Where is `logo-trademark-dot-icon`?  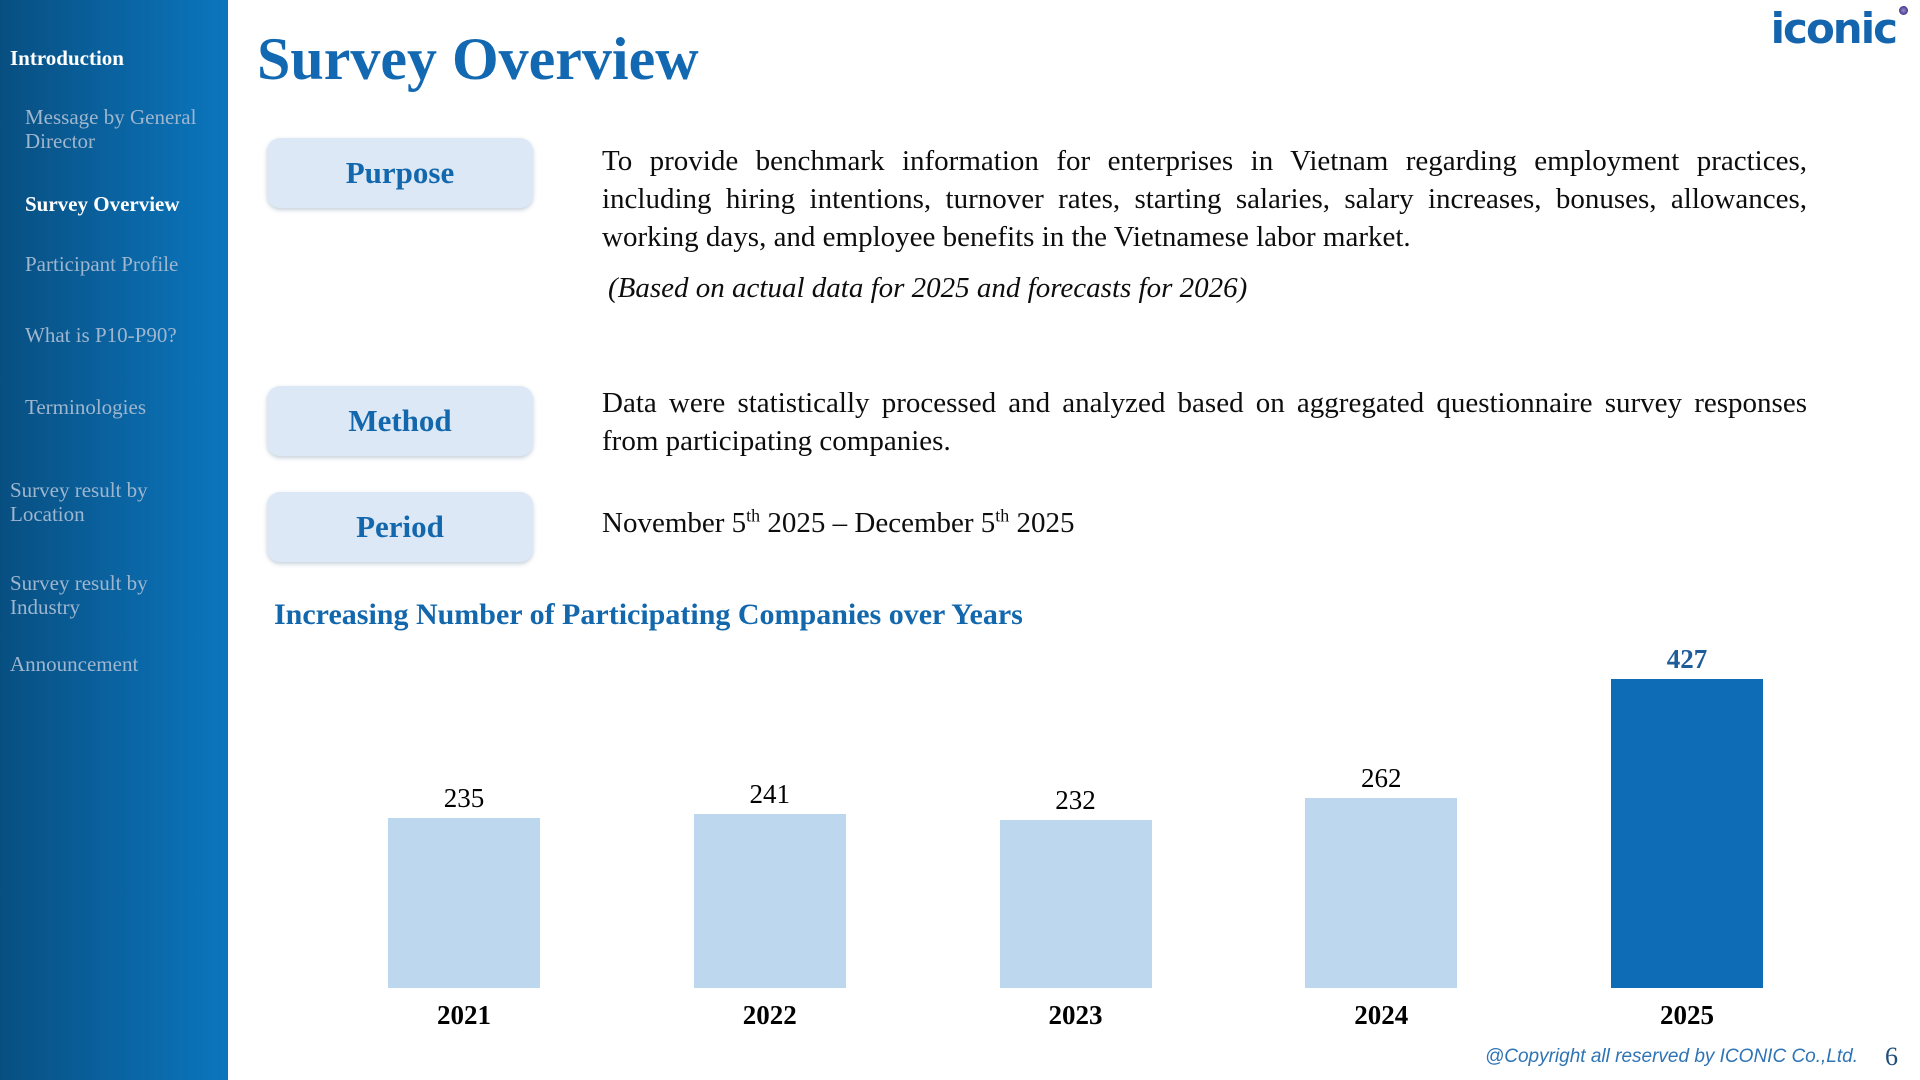
logo-trademark-dot-icon is located at coordinates (1903, 10).